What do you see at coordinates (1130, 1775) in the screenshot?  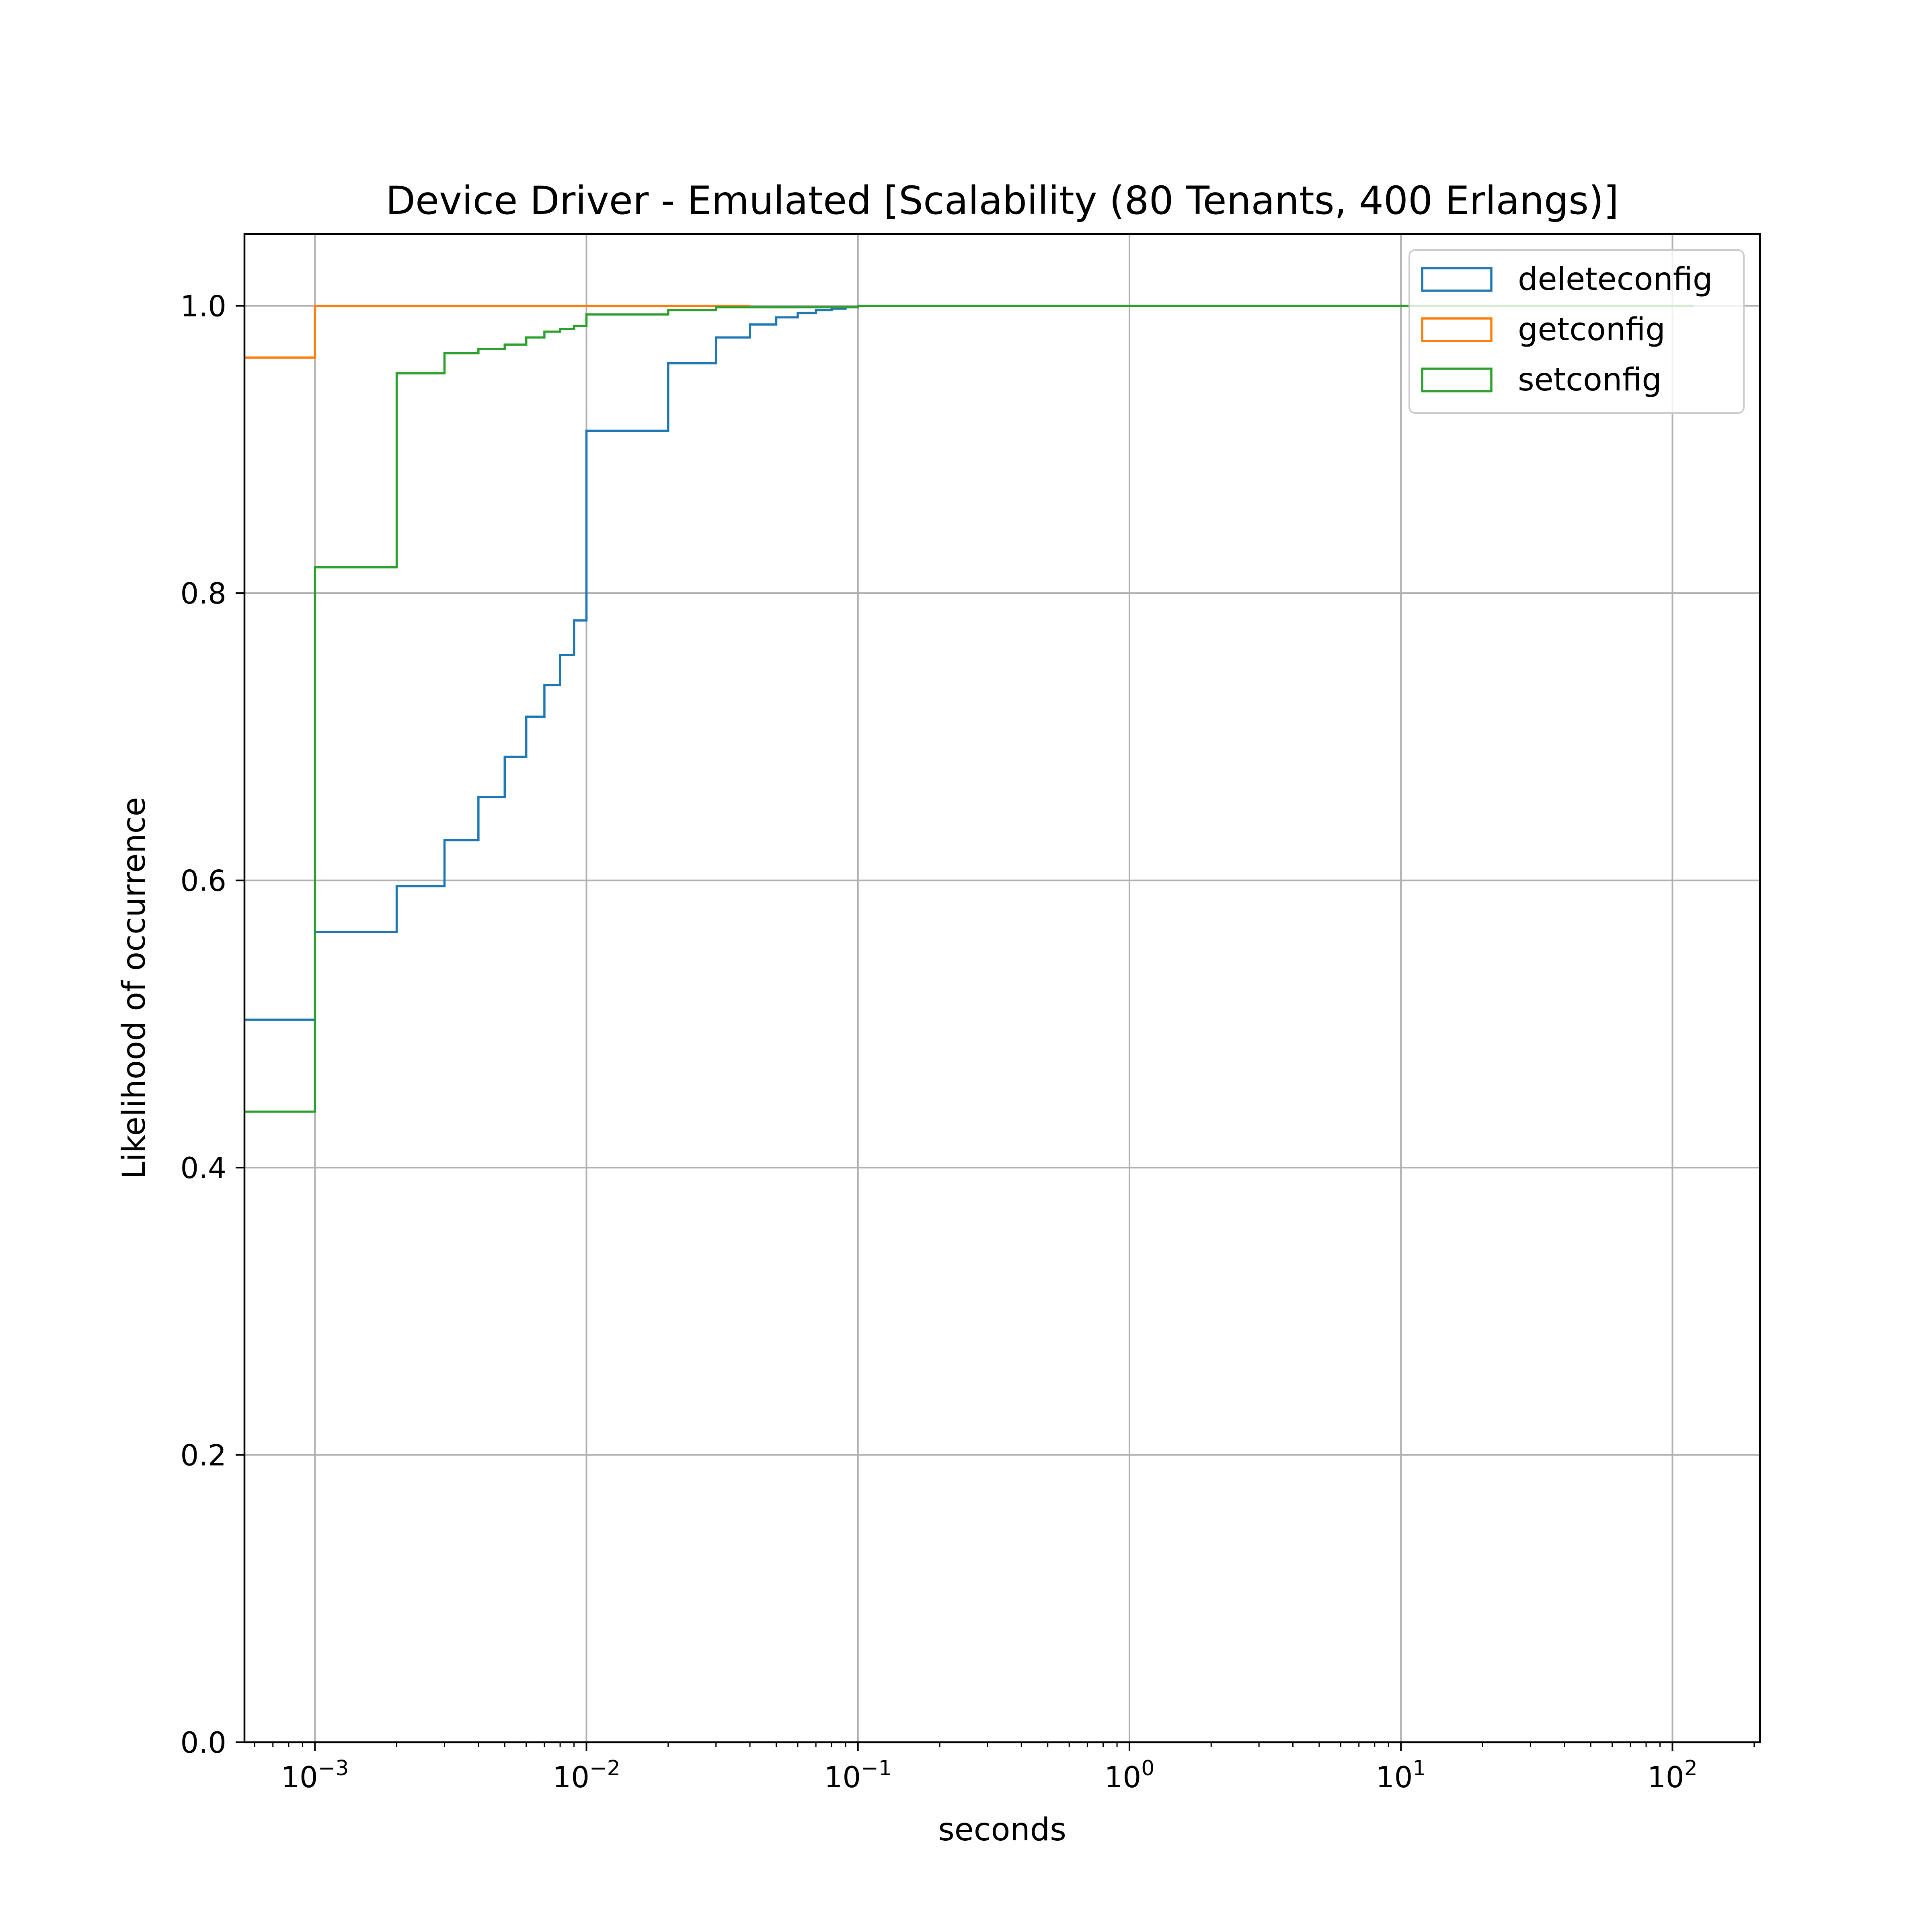 I see `x-tick-label: 10⁰` at bounding box center [1130, 1775].